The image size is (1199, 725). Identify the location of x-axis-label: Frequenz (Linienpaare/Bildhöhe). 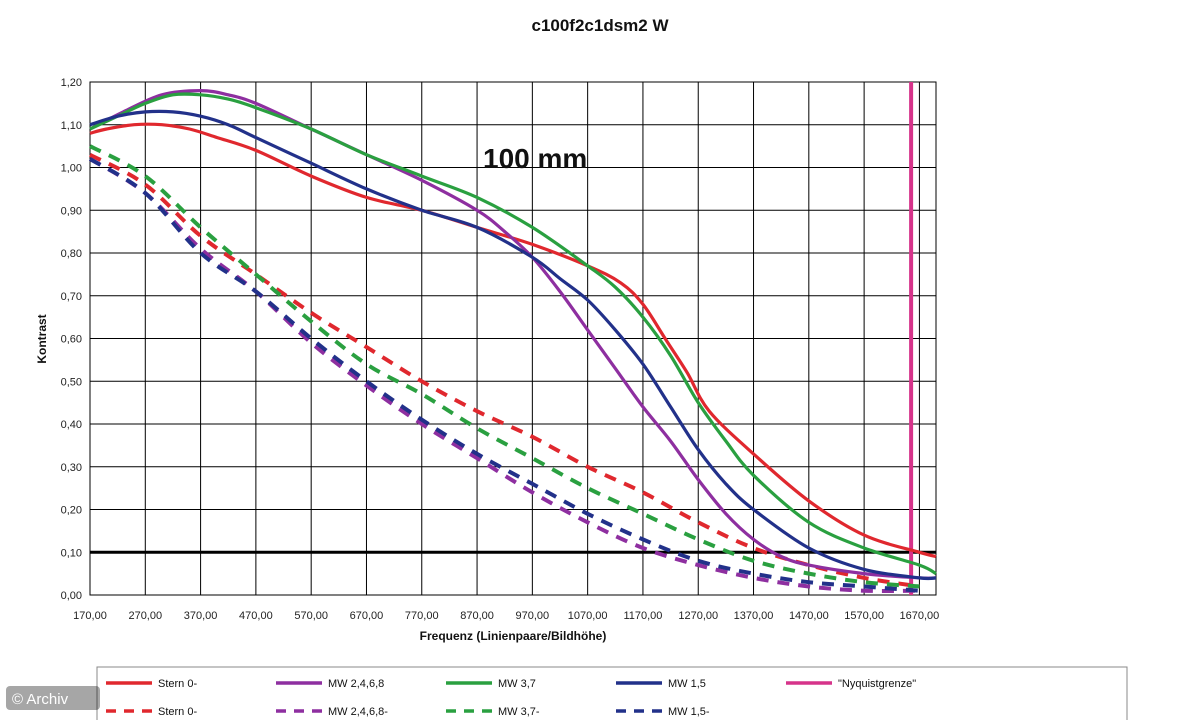
(513, 636).